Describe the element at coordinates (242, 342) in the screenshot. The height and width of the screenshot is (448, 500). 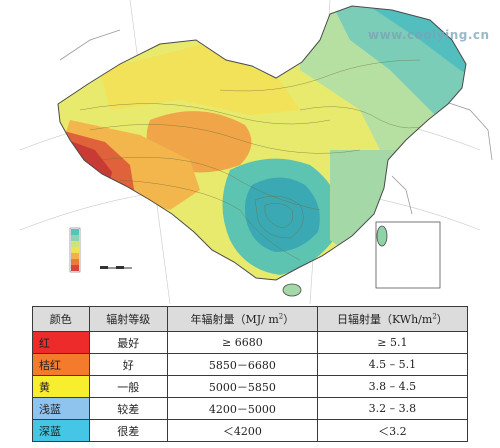
I see `annual-cell: ≥ 6680` at that location.